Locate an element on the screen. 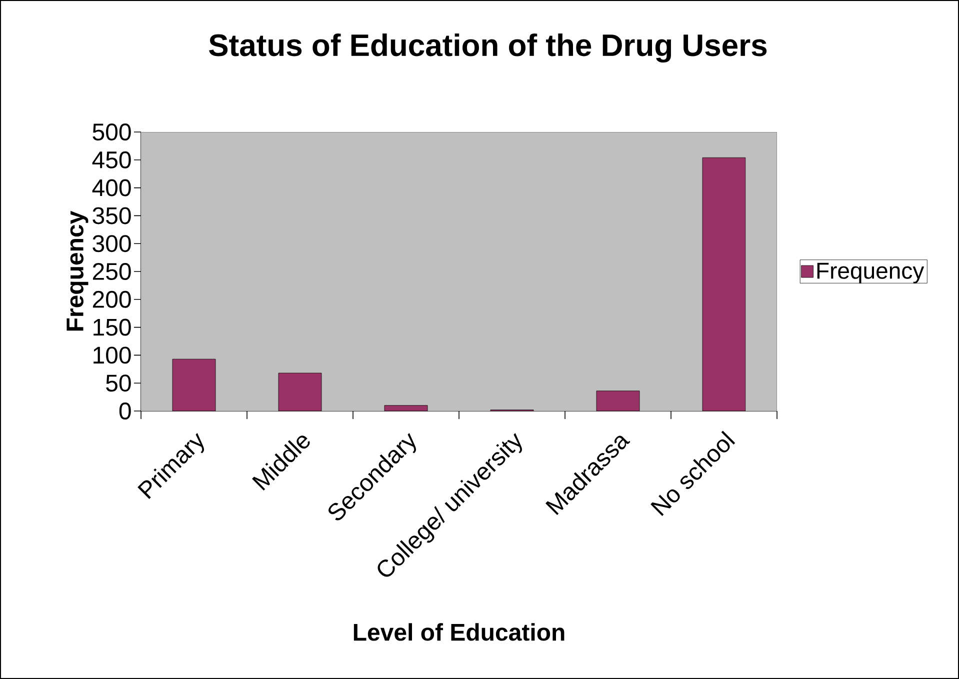  y-tick-label: 300 is located at coordinates (111, 243).